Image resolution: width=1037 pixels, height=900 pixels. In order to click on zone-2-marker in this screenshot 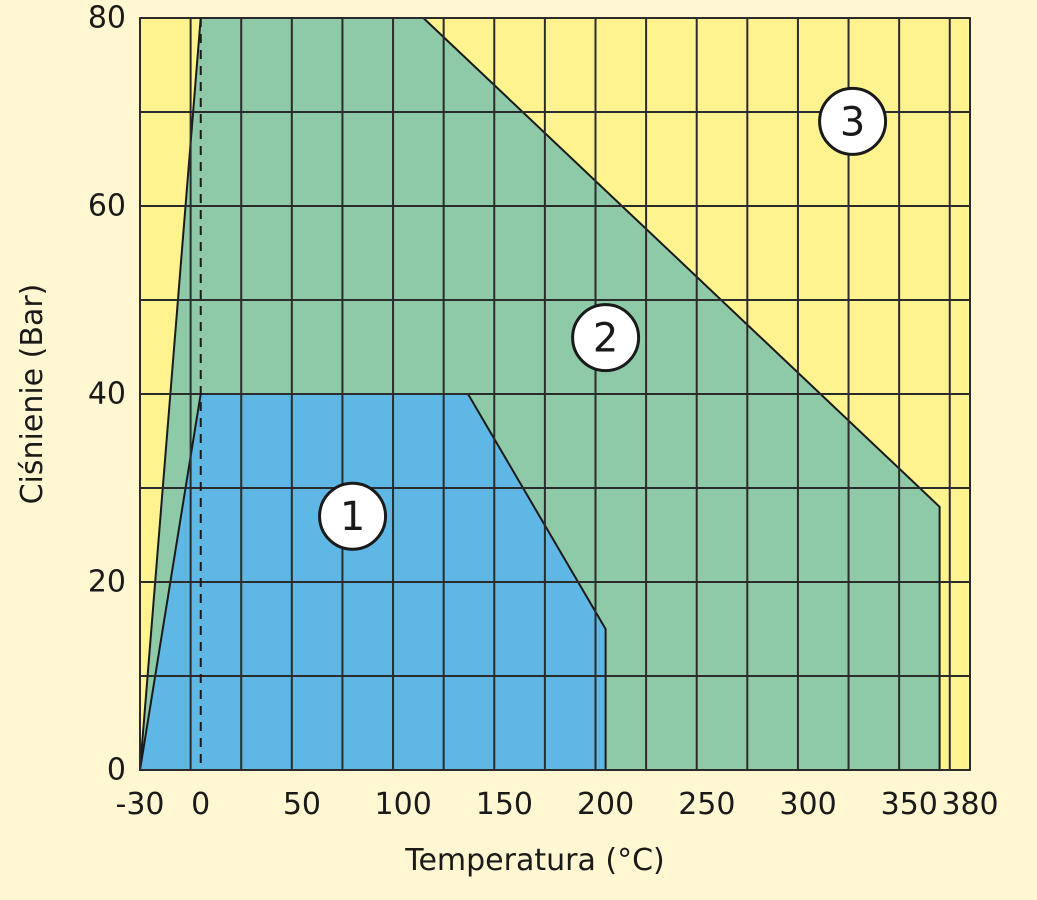, I will do `click(606, 338)`.